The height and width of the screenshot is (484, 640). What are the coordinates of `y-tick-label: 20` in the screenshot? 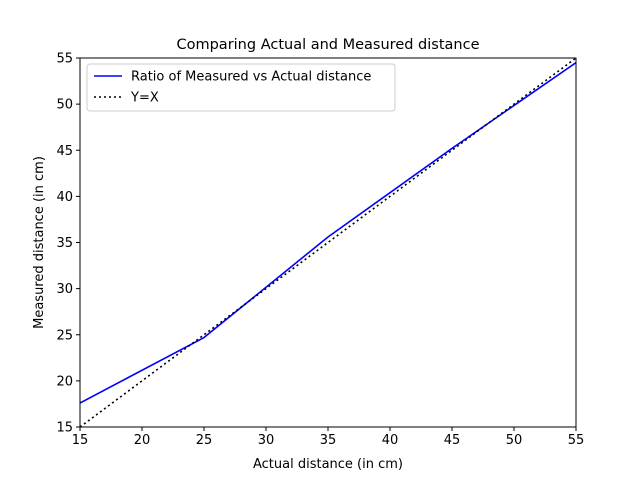 It's located at (64, 381).